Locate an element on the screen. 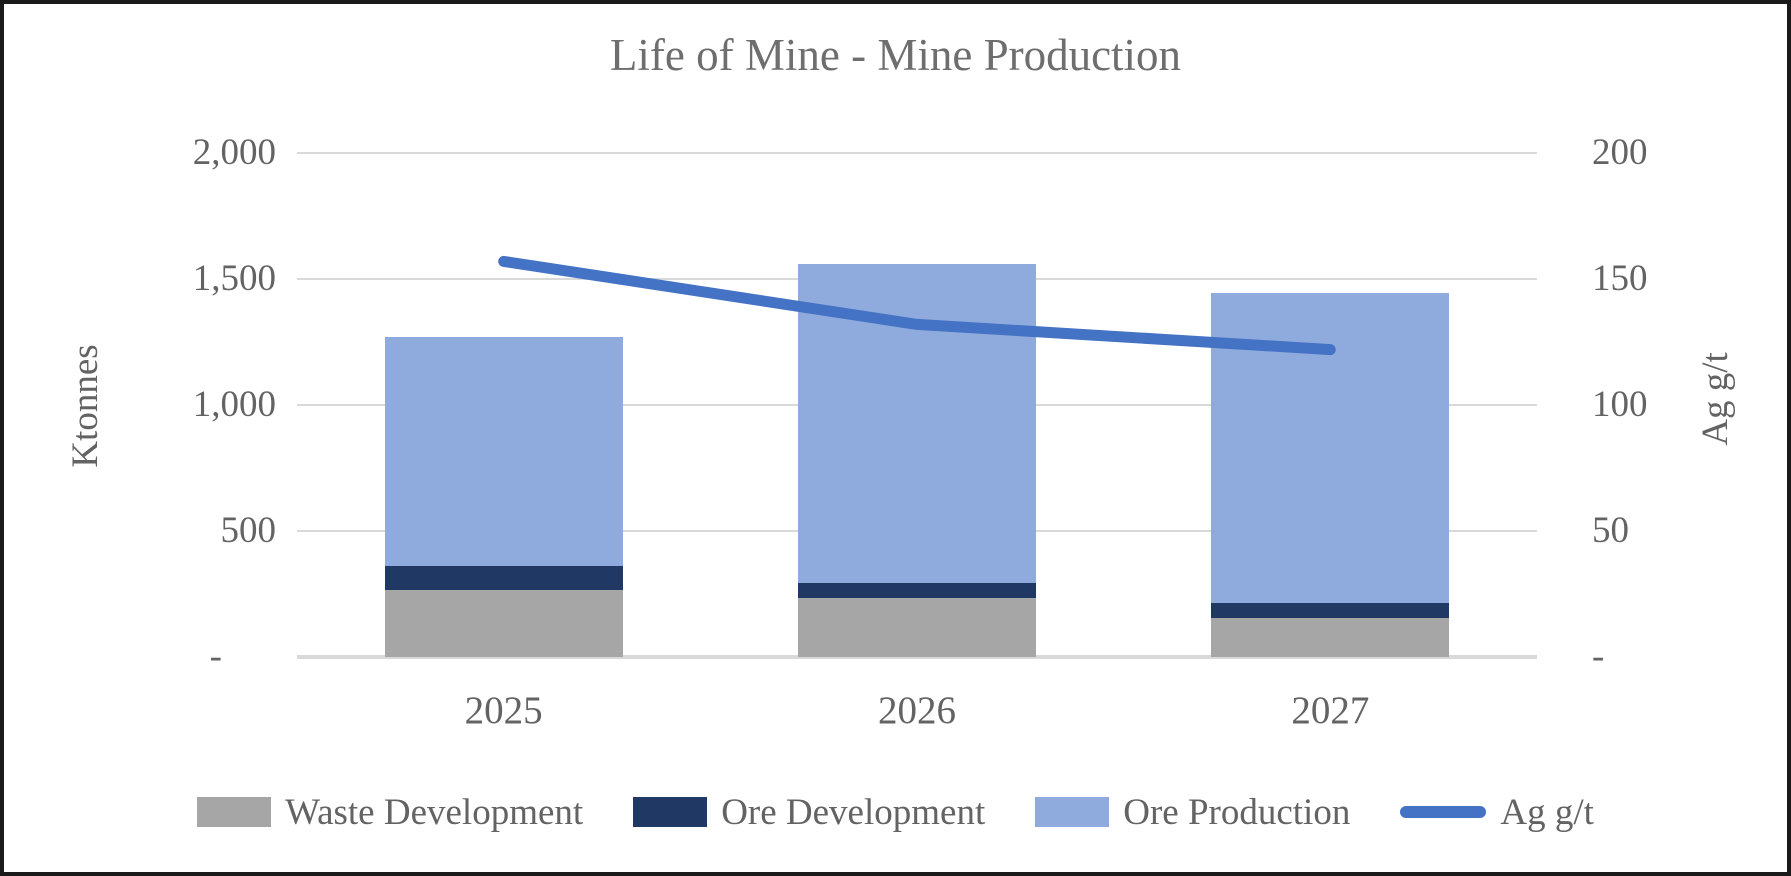 This screenshot has width=1791, height=876. left-axis-title: Ktonnes is located at coordinates (85, 406).